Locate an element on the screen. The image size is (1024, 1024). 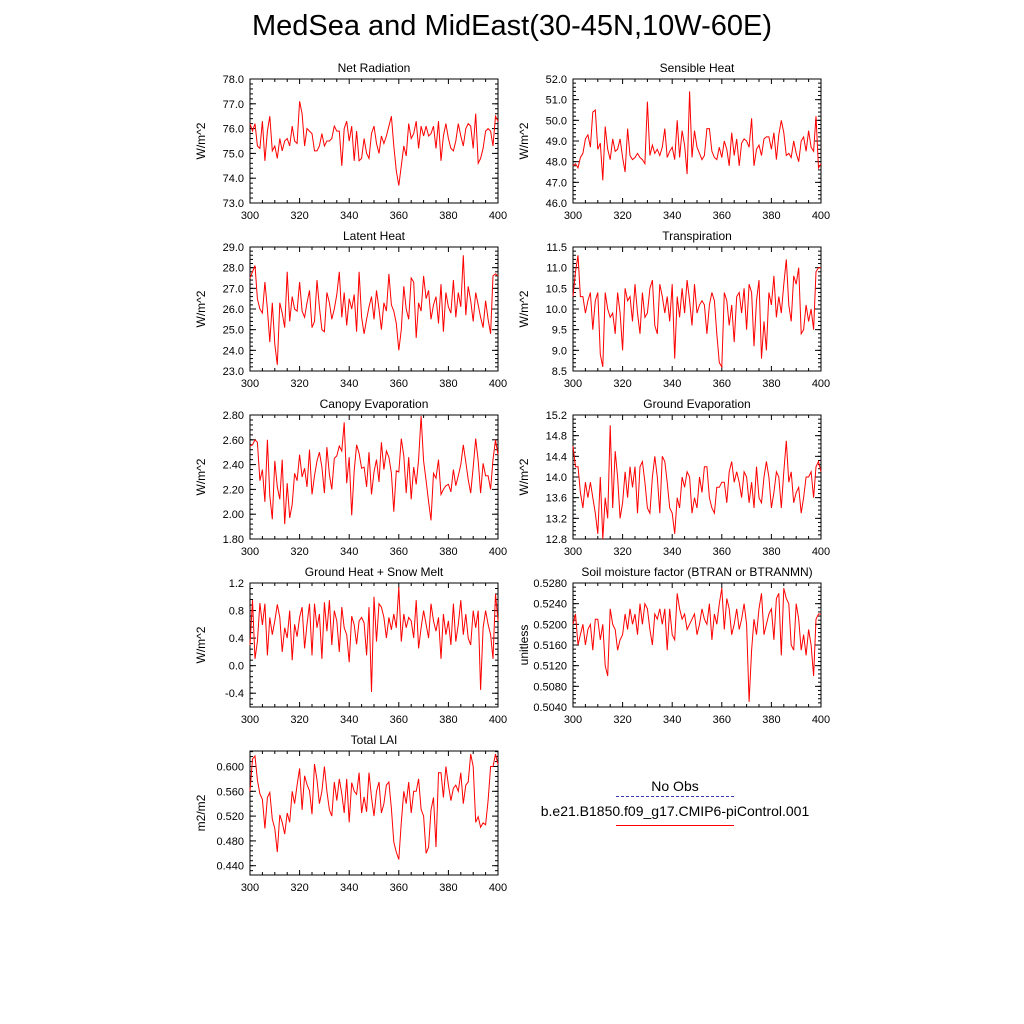
y-tick-label: 48.0 is located at coordinates (556, 163).